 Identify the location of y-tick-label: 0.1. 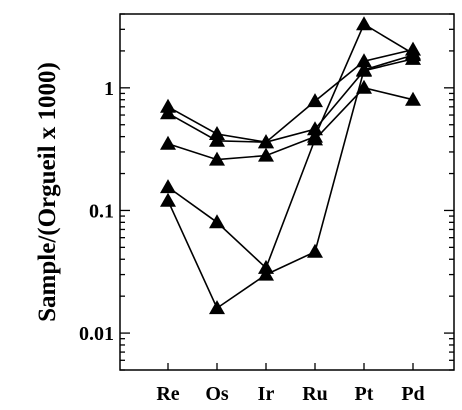
(101, 211).